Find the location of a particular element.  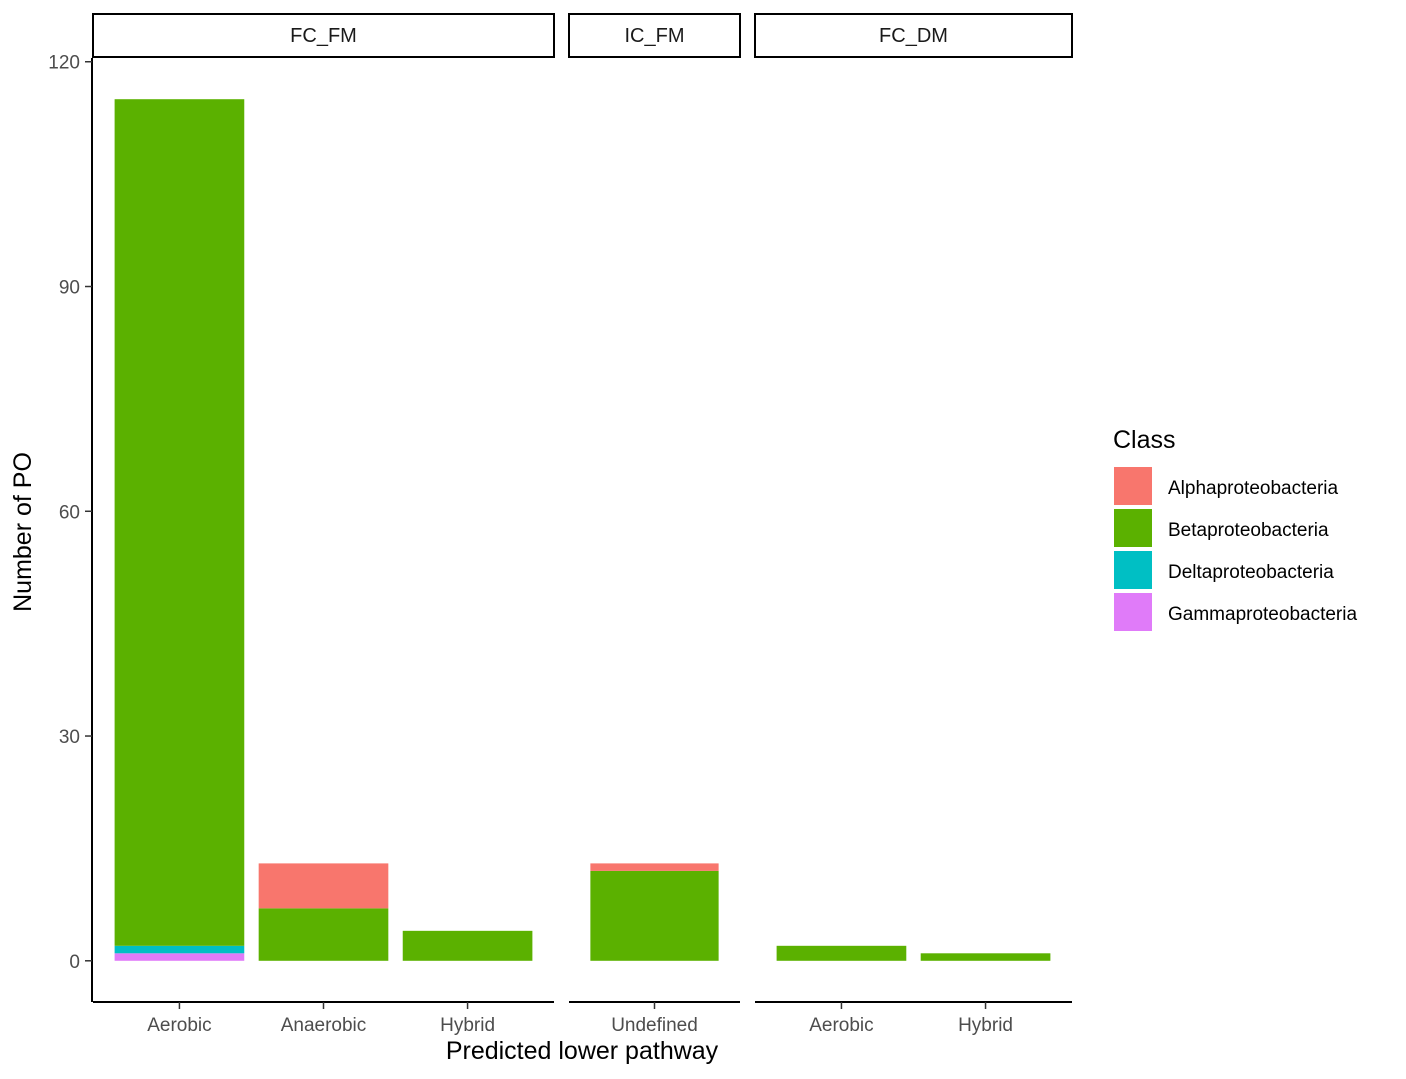

x-tick-label: Undefined is located at coordinates (654, 1025).